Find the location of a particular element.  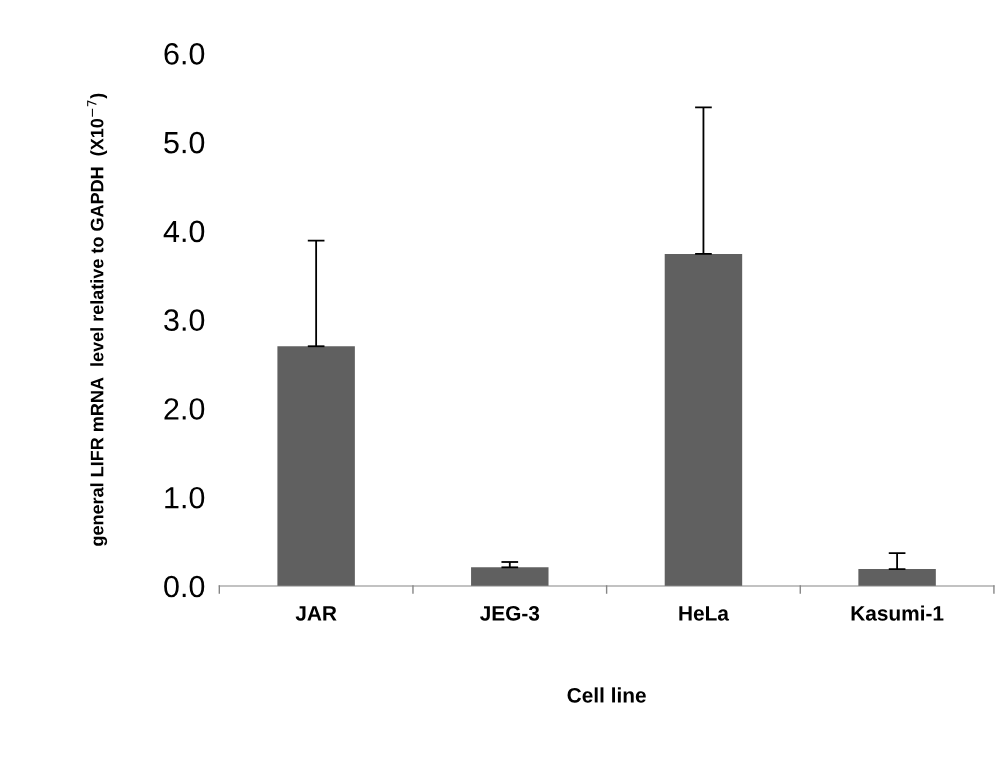

x-axis-title: Cell line is located at coordinates (606, 695).